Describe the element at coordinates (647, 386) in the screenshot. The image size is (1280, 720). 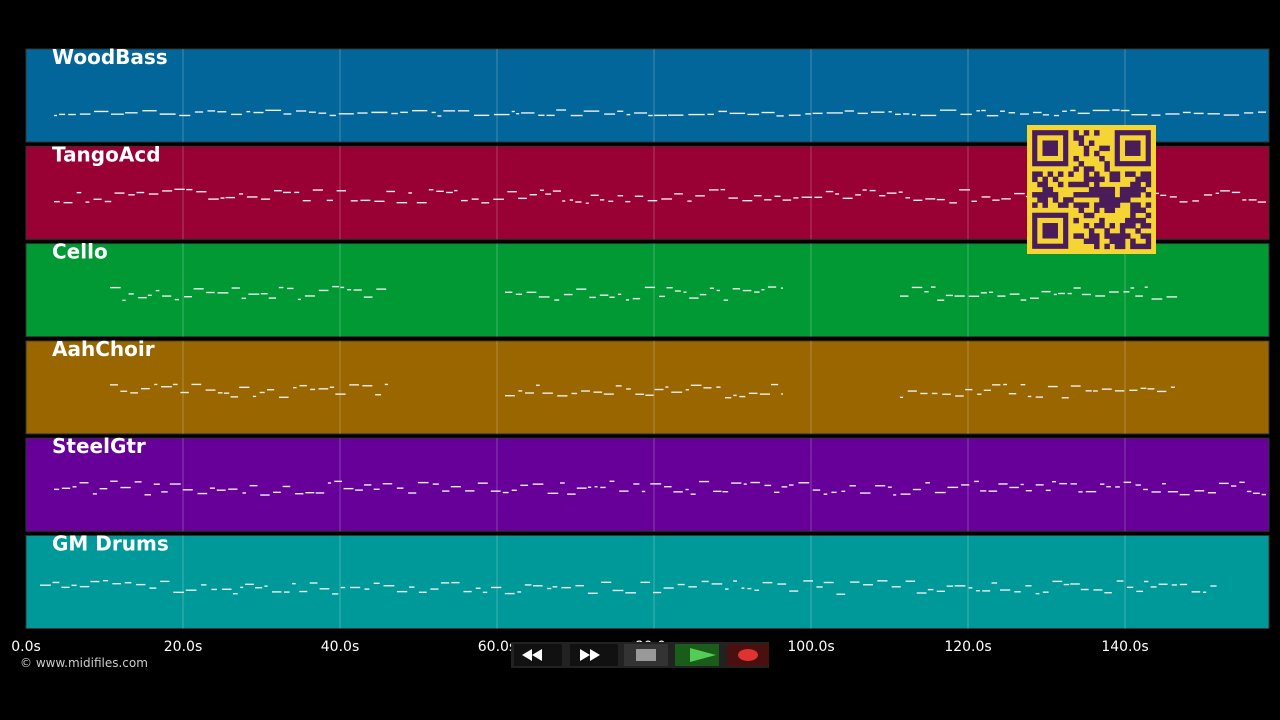
I see `track-lane: AahChoir` at that location.